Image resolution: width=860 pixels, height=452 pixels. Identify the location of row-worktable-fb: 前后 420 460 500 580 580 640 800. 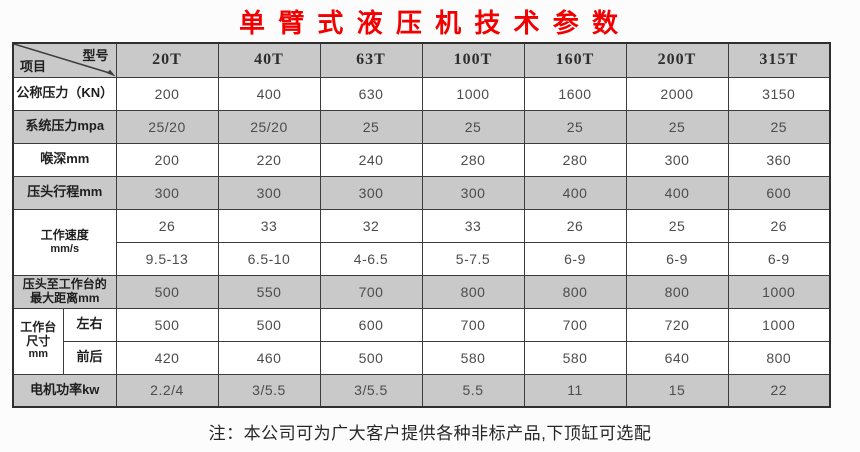
(422, 357).